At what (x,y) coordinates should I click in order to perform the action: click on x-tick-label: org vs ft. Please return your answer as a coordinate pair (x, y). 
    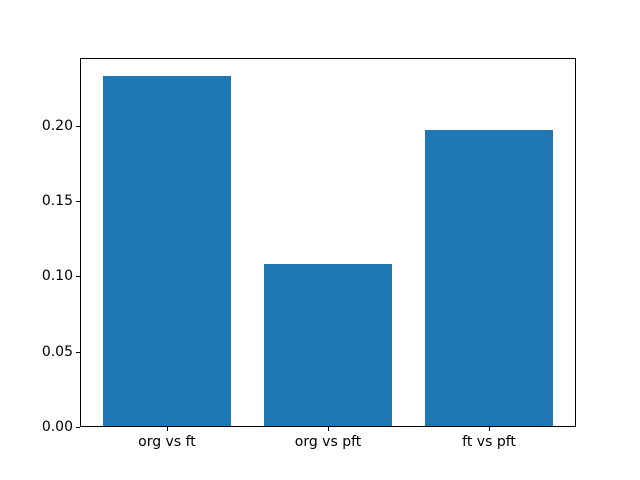
    Looking at the image, I should click on (167, 442).